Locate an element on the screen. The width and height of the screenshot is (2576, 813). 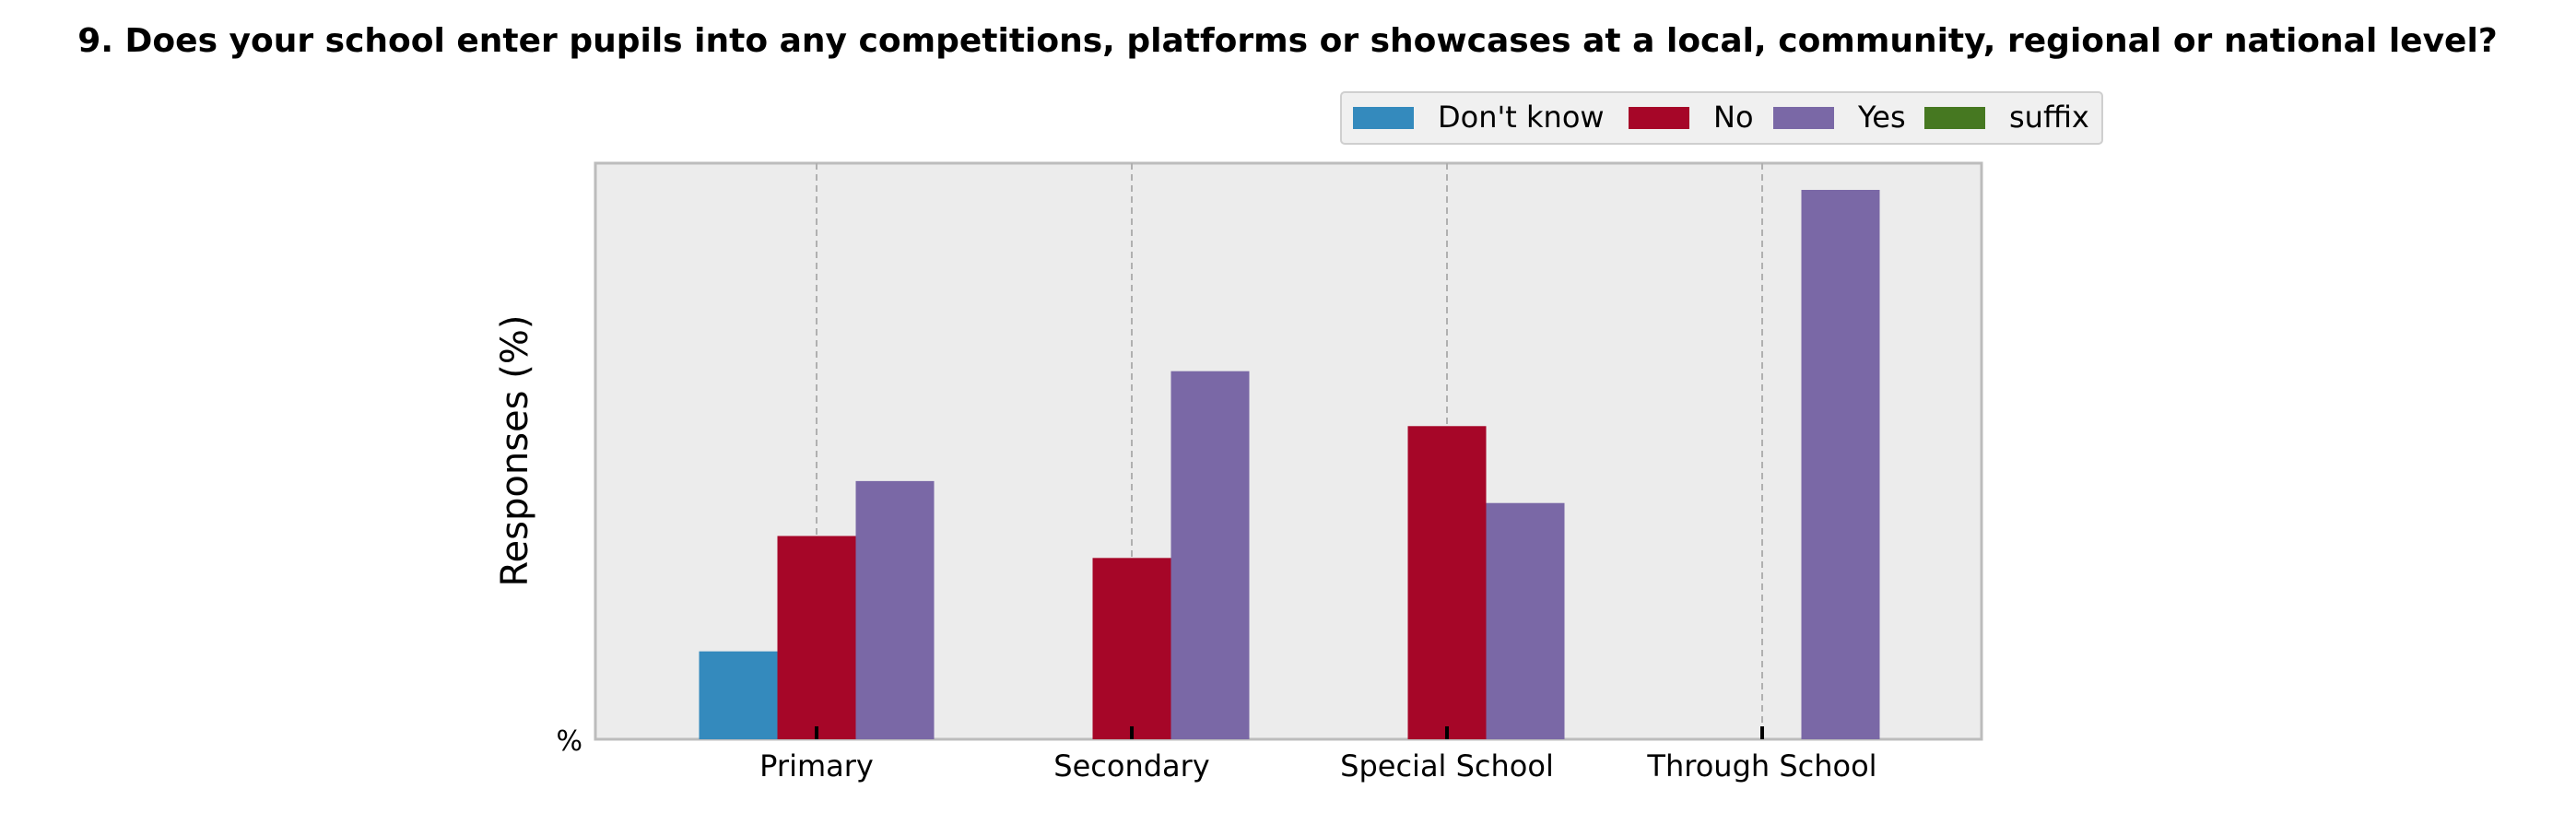
x-tick-label: Primary is located at coordinates (816, 766).